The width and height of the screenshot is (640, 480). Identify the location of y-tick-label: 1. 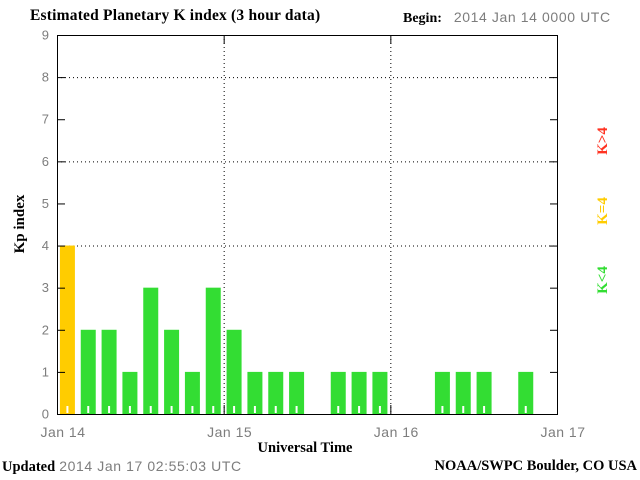
(45, 371).